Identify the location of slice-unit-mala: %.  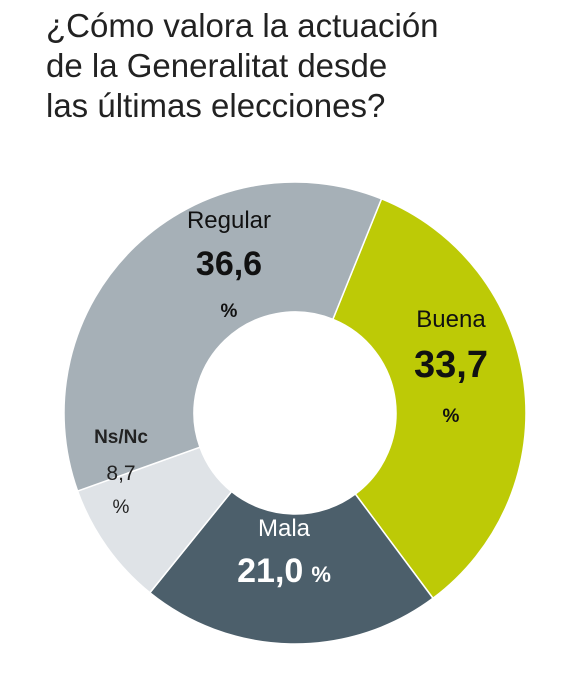
(321, 574).